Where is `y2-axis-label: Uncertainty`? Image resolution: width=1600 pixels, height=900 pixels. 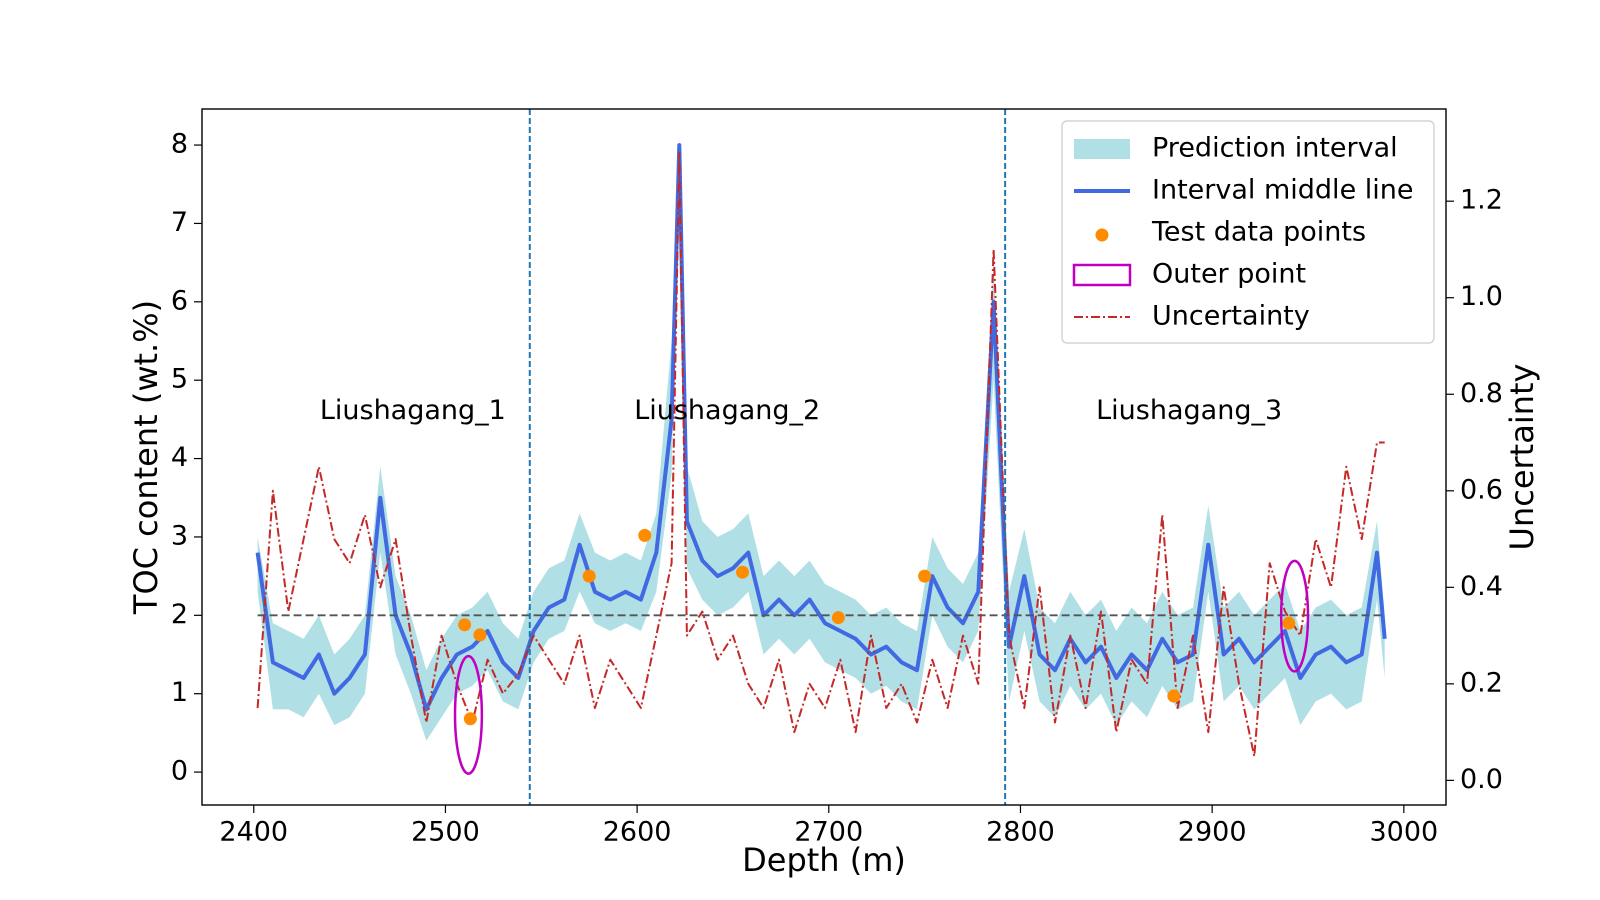
y2-axis-label: Uncertainty is located at coordinates (1522, 457).